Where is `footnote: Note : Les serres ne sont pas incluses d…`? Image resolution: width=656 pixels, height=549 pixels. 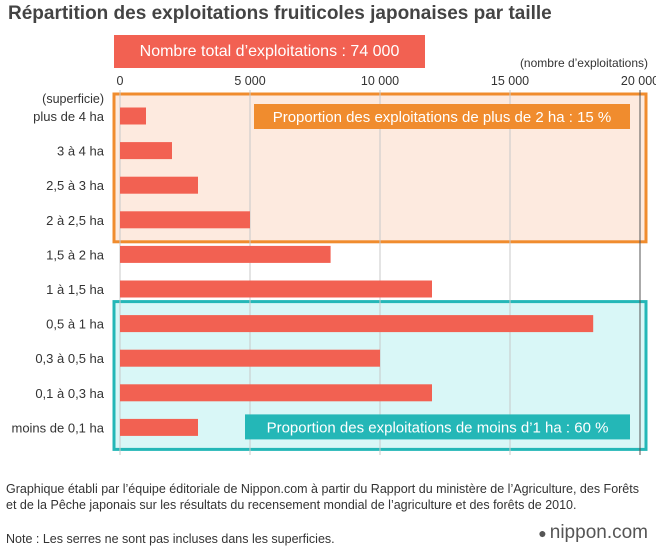
footnote: Note : Les serres ne sont pas incluses d… is located at coordinates (170, 539).